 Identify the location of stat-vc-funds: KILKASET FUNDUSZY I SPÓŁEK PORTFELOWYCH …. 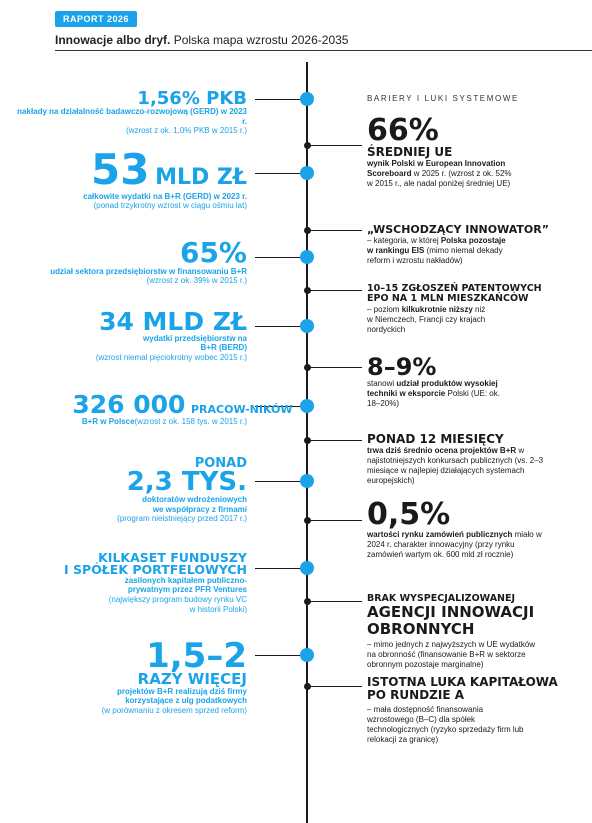
(132, 582).